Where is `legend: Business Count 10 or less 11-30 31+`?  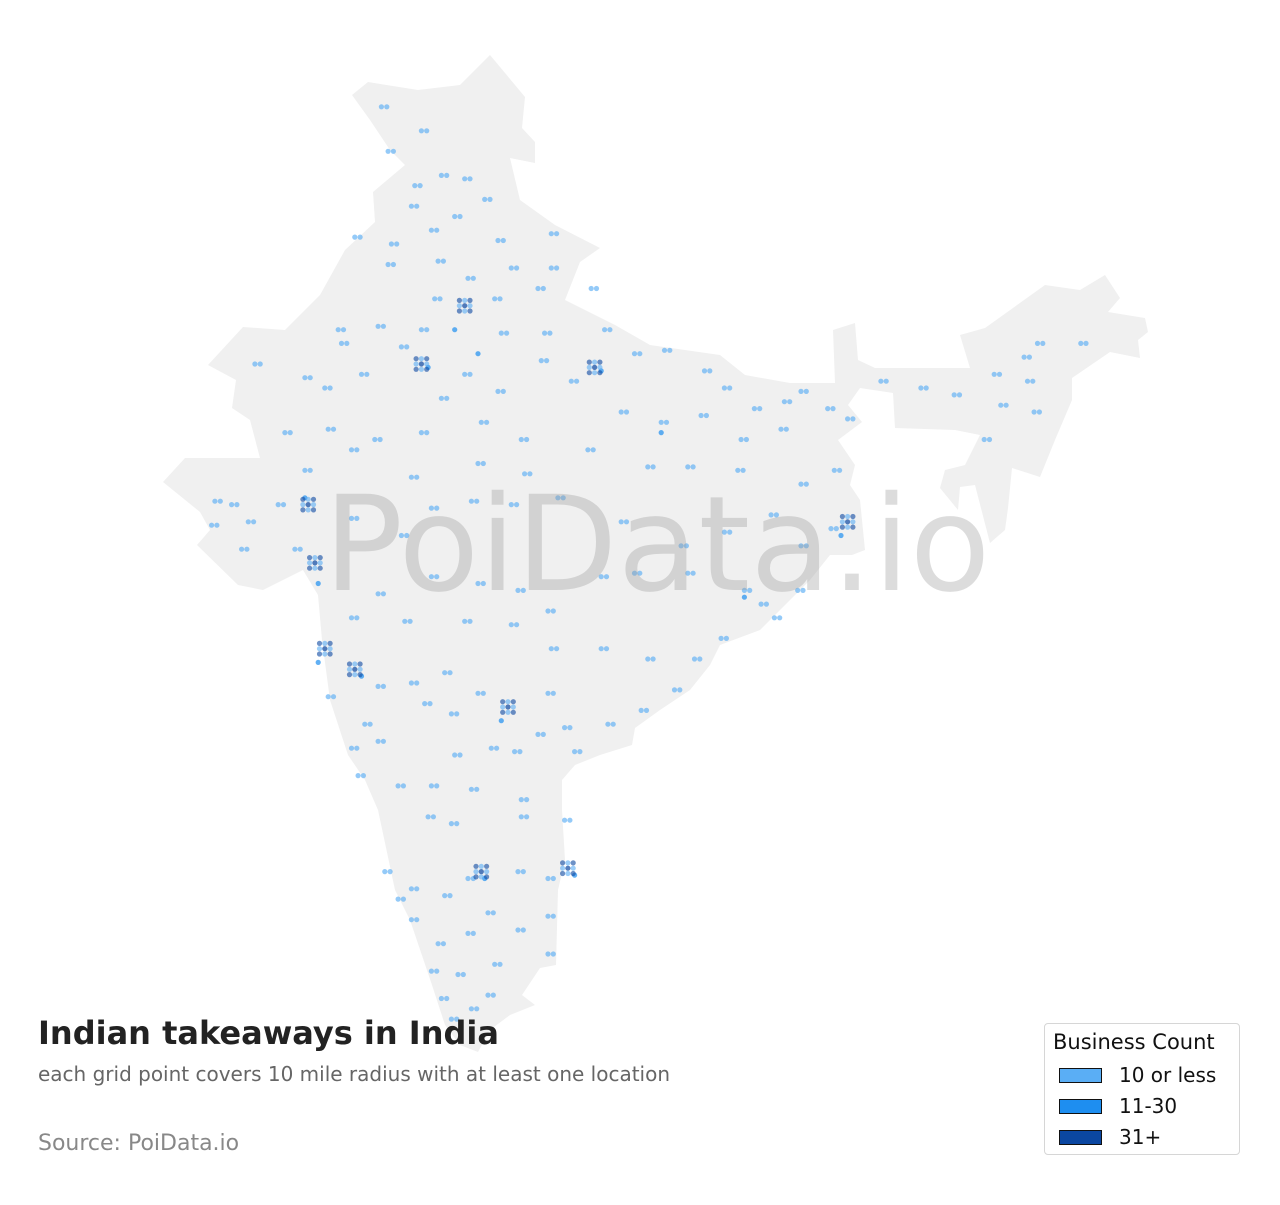 legend: Business Count 10 or less 11-30 31+ is located at coordinates (1142, 1089).